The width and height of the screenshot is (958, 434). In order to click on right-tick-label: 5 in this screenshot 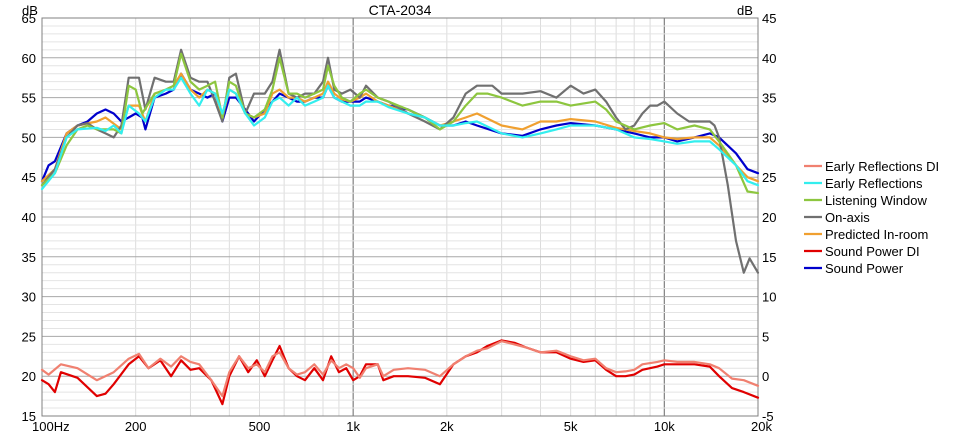, I will do `click(765, 336)`.